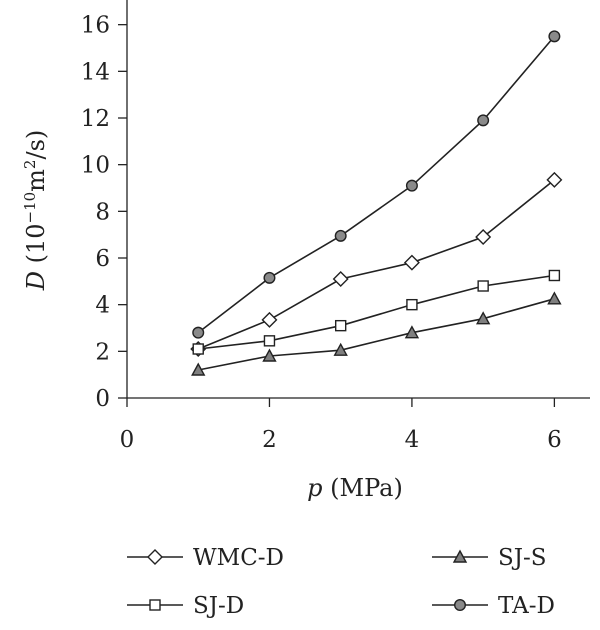 This screenshot has width=600, height=630. Describe the element at coordinates (363, 488) in the screenshot. I see `x-axis-unit: (MPa)` at that location.